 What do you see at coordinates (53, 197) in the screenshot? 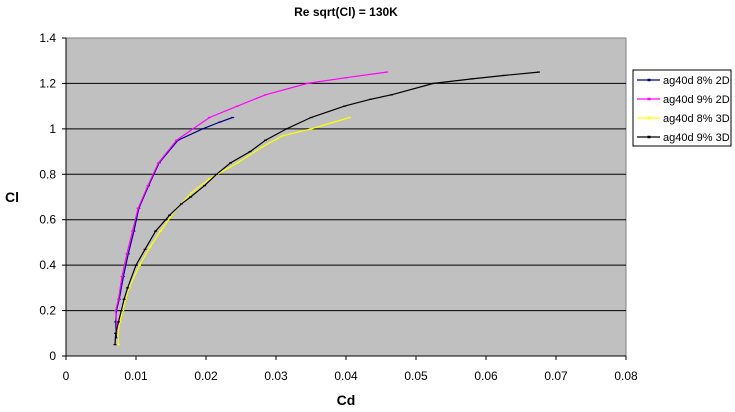
I see `y-axis: 0 0.2 0.4 0.6 0.8 1 1.2 1.4` at bounding box center [53, 197].